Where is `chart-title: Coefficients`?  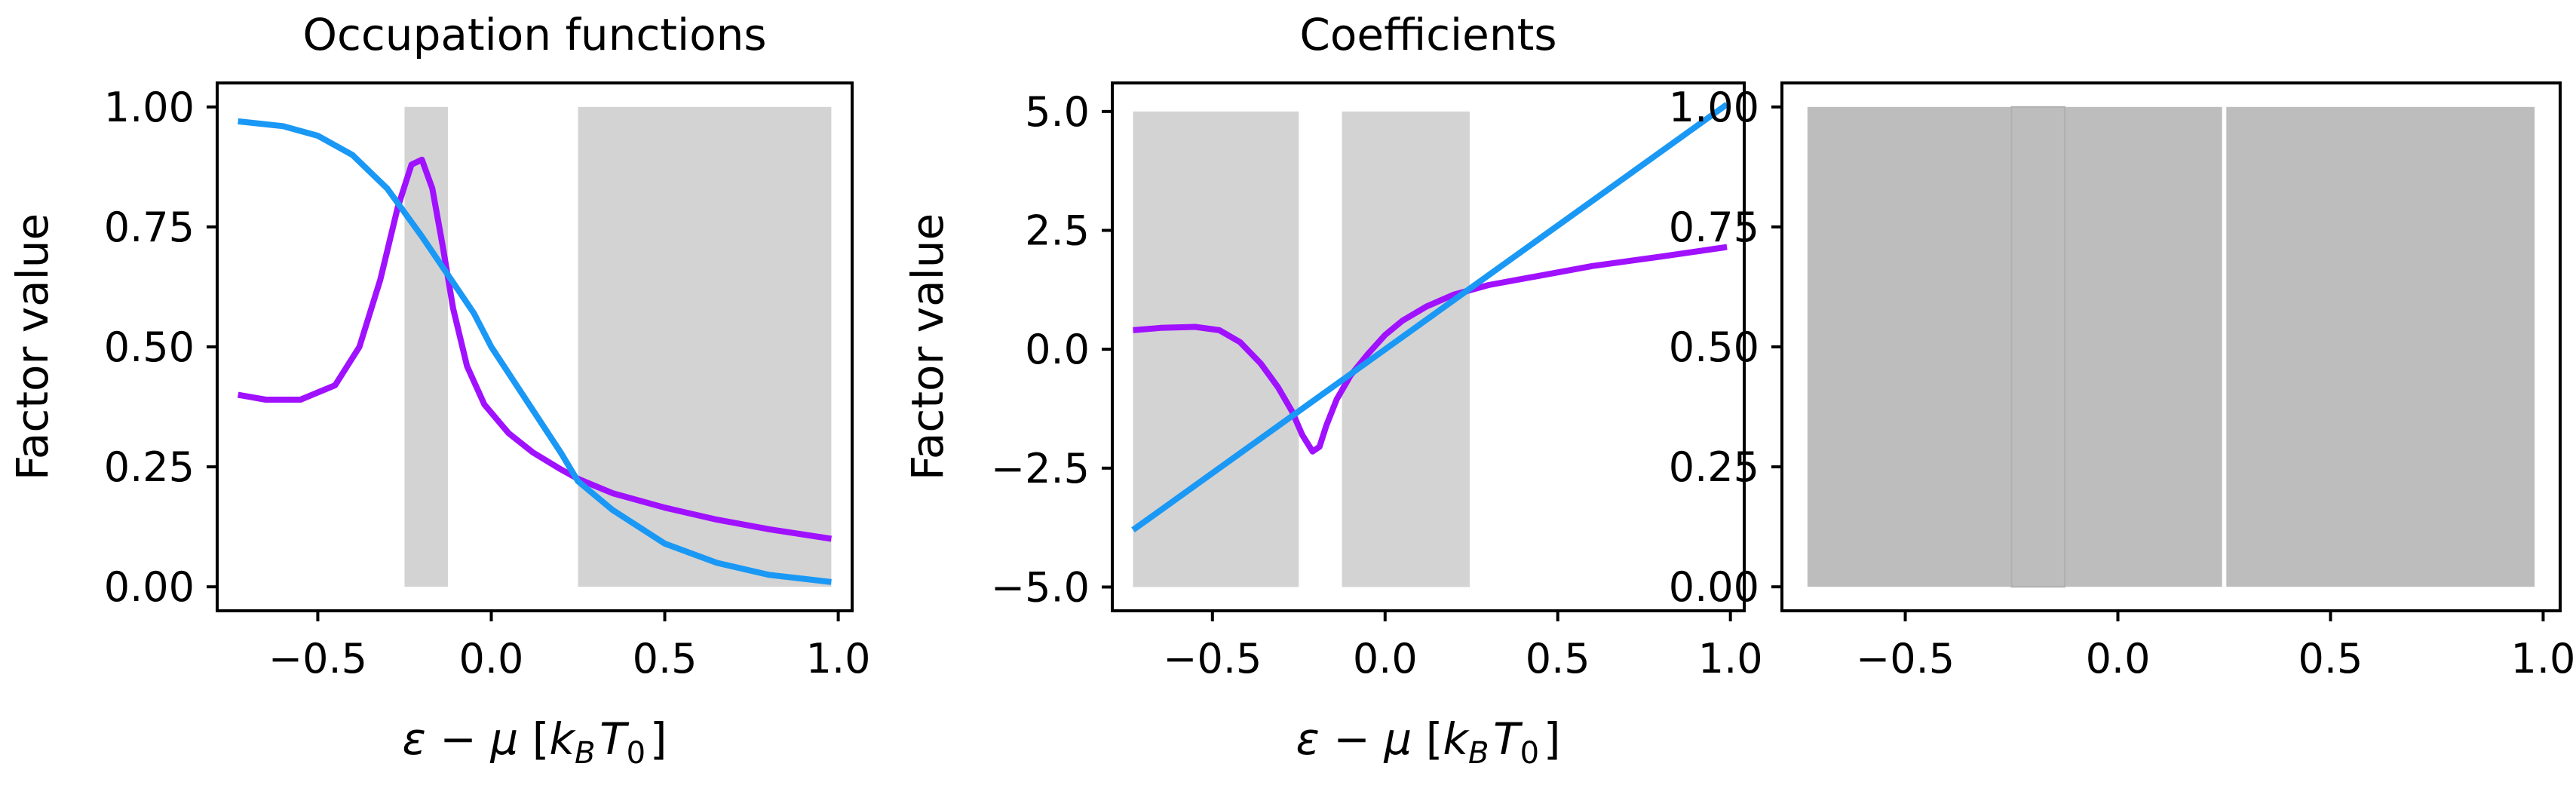 chart-title: Coefficients is located at coordinates (1427, 34).